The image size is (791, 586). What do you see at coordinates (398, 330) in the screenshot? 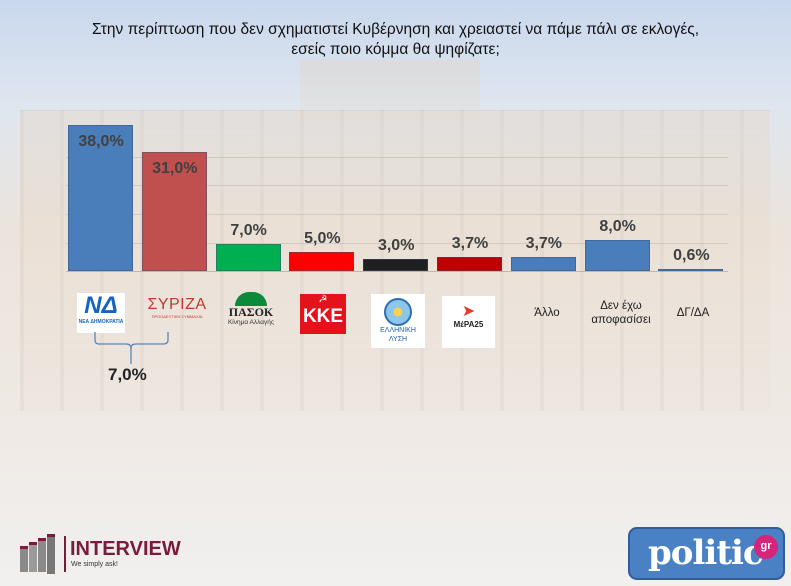
I see `el-lysi-line1: ΕΛΛΗΝΙΚΗ` at bounding box center [398, 330].